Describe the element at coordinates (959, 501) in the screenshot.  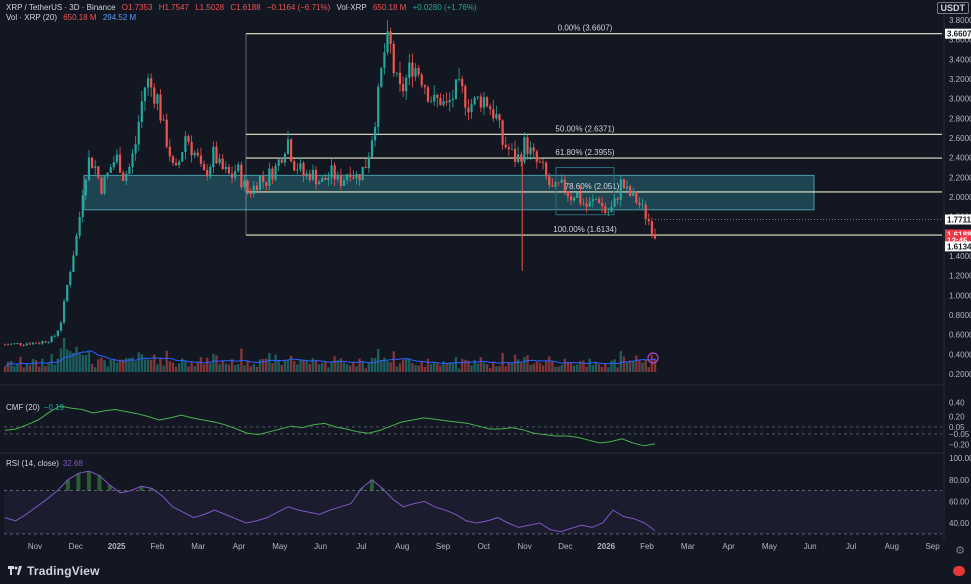
I see `rsi-axis-tick: 60.00` at that location.